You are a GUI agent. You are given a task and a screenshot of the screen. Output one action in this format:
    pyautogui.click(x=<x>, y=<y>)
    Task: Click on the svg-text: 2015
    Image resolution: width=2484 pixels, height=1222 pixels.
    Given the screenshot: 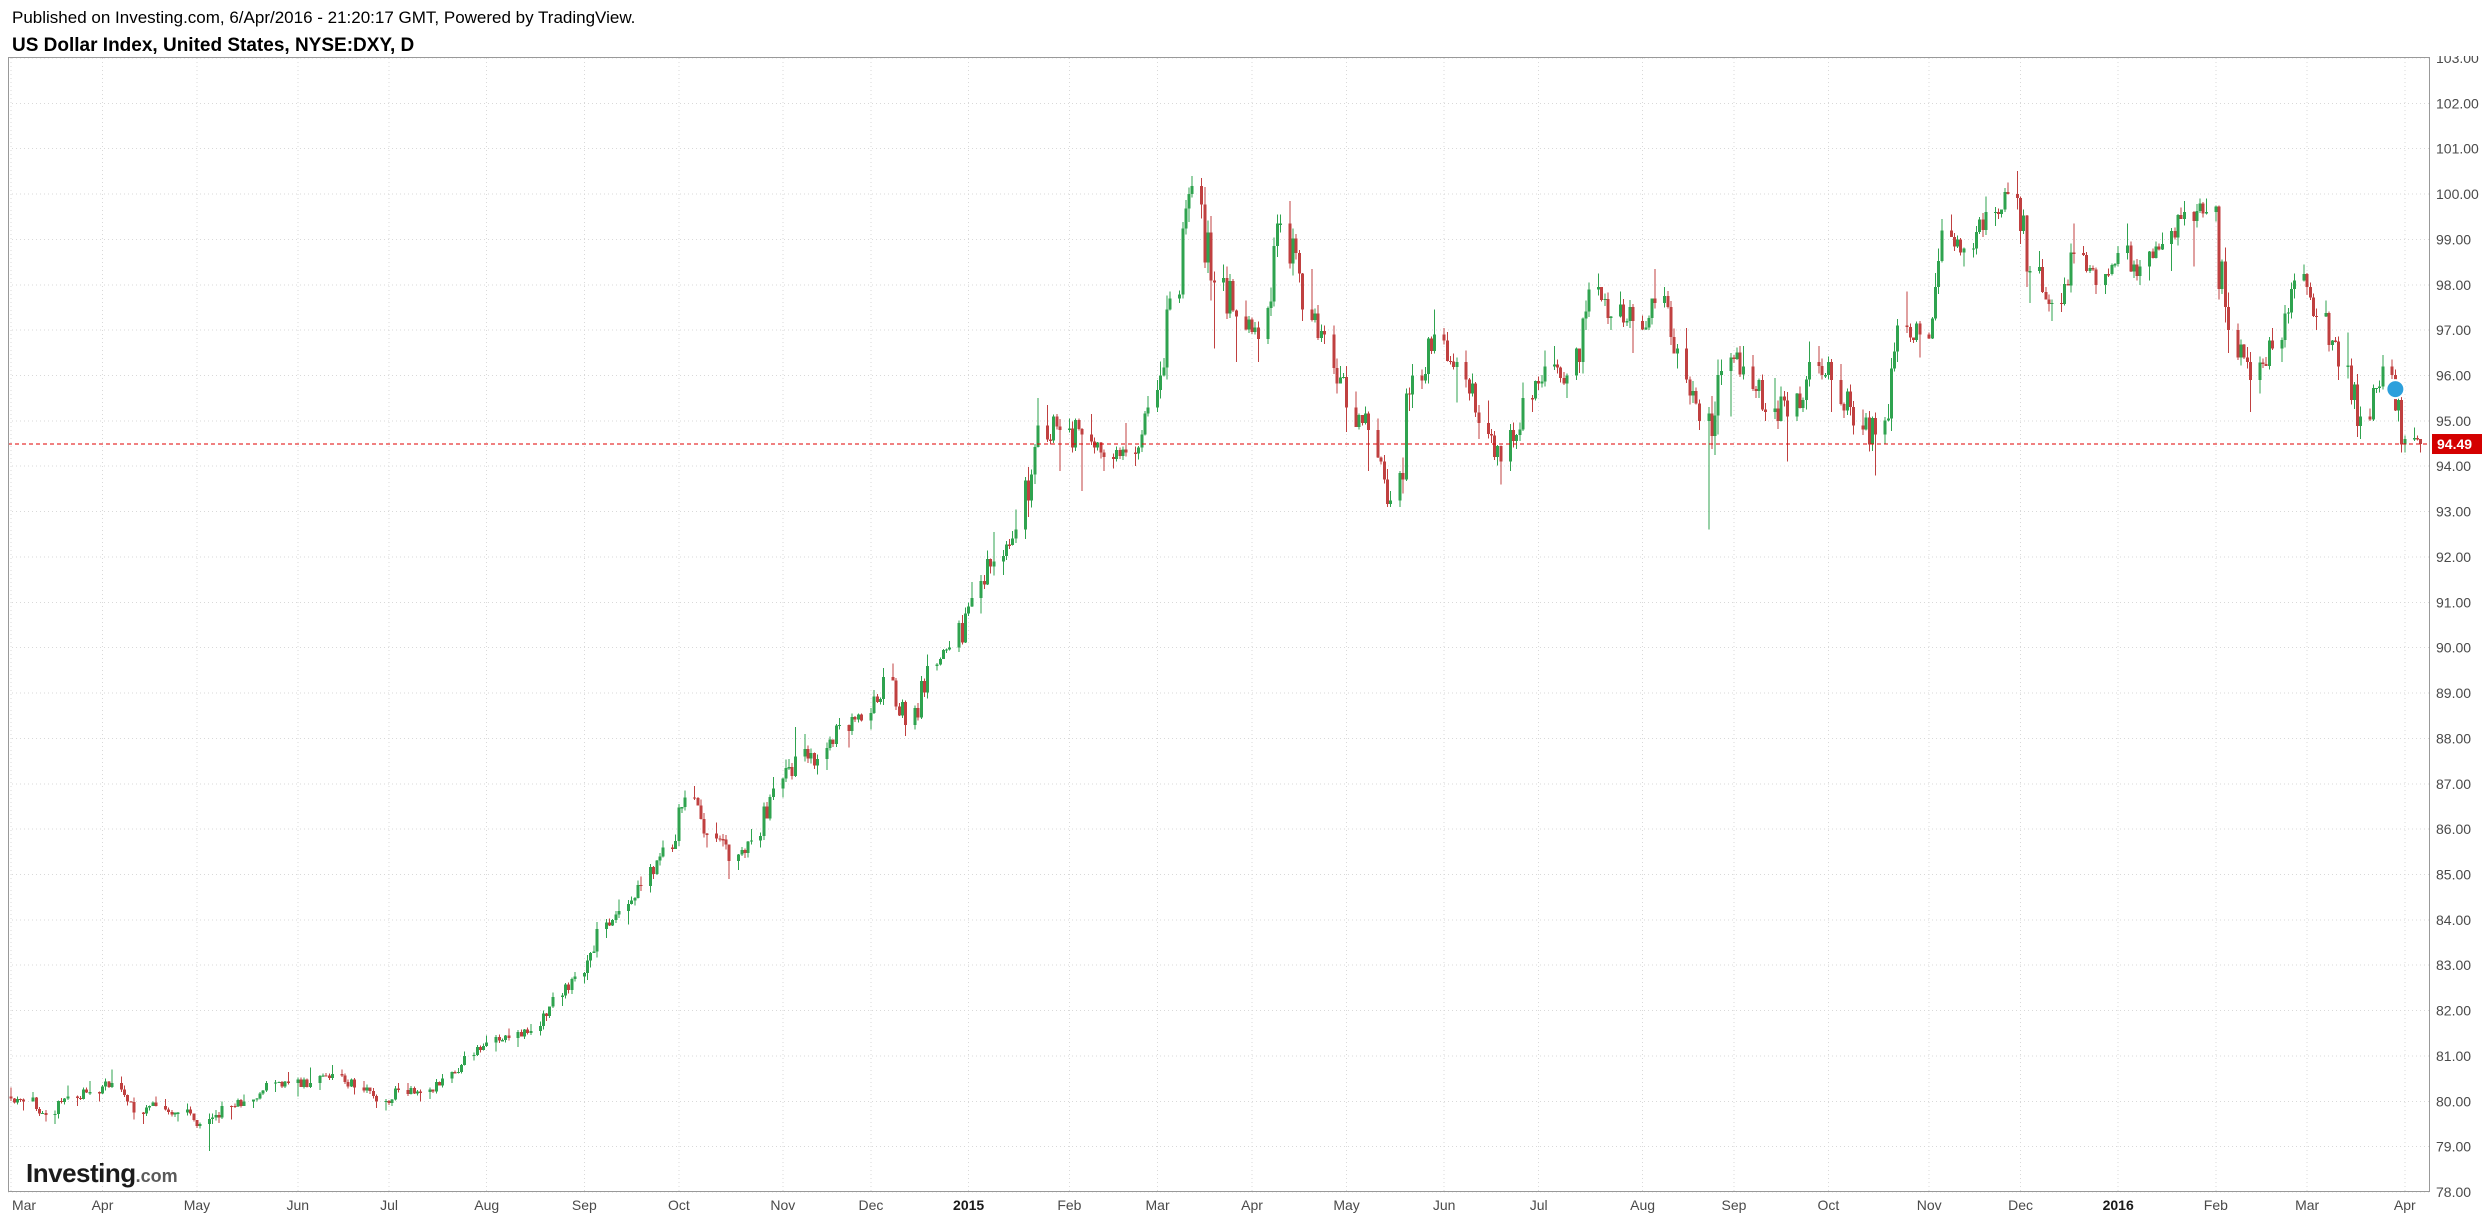 What is the action you would take?
    pyautogui.click(x=968, y=1205)
    